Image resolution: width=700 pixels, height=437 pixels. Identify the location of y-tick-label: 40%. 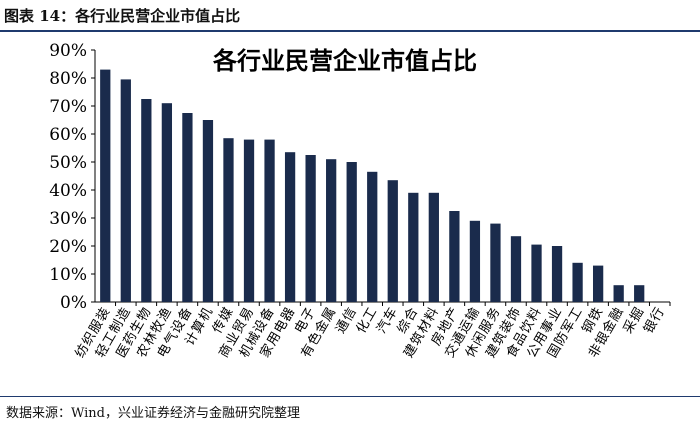
(68, 191).